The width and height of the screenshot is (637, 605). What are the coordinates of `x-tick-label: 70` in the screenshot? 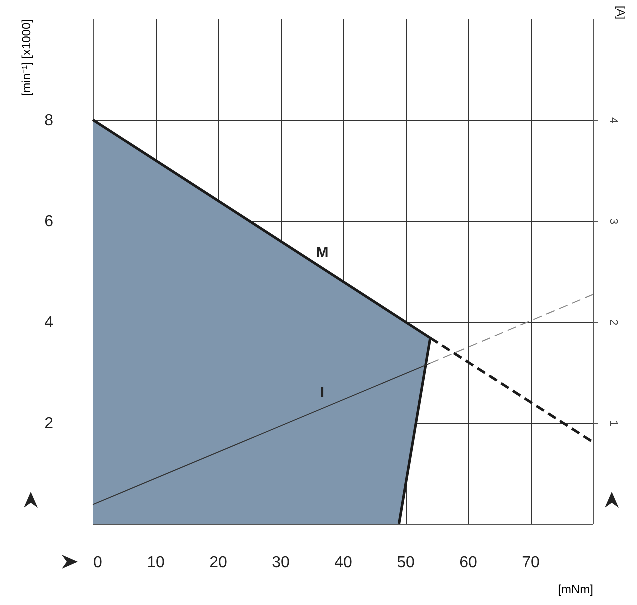 It's located at (531, 563).